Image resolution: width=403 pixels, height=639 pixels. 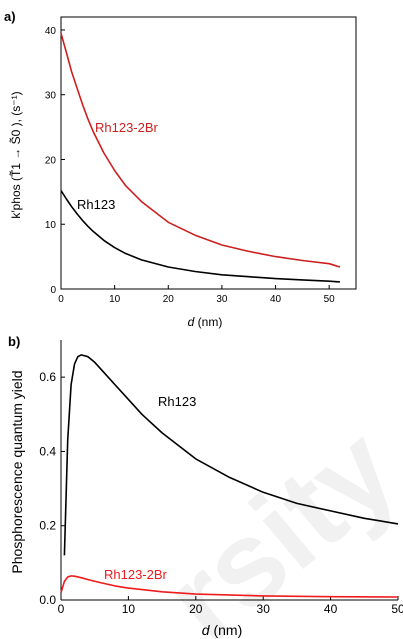 I want to click on panel-b-label: b), so click(x=14, y=341).